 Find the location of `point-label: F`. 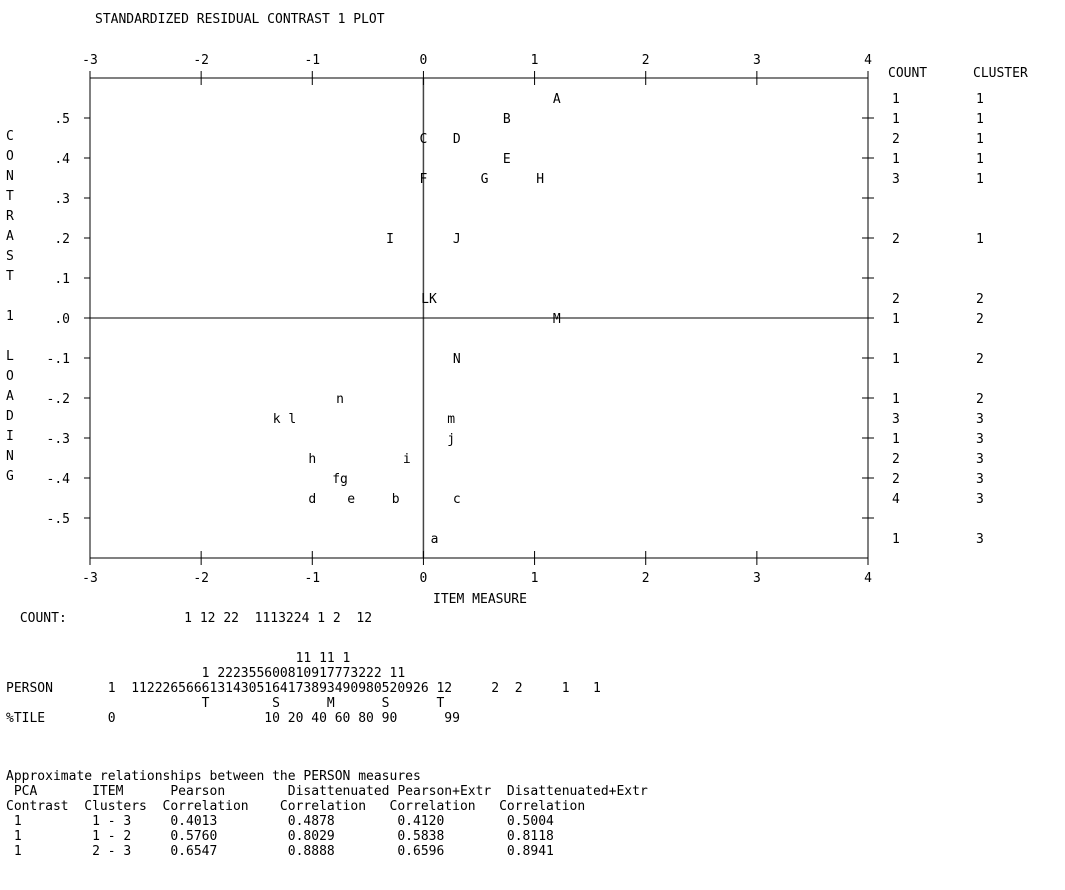

point-label: F is located at coordinates (424, 179).